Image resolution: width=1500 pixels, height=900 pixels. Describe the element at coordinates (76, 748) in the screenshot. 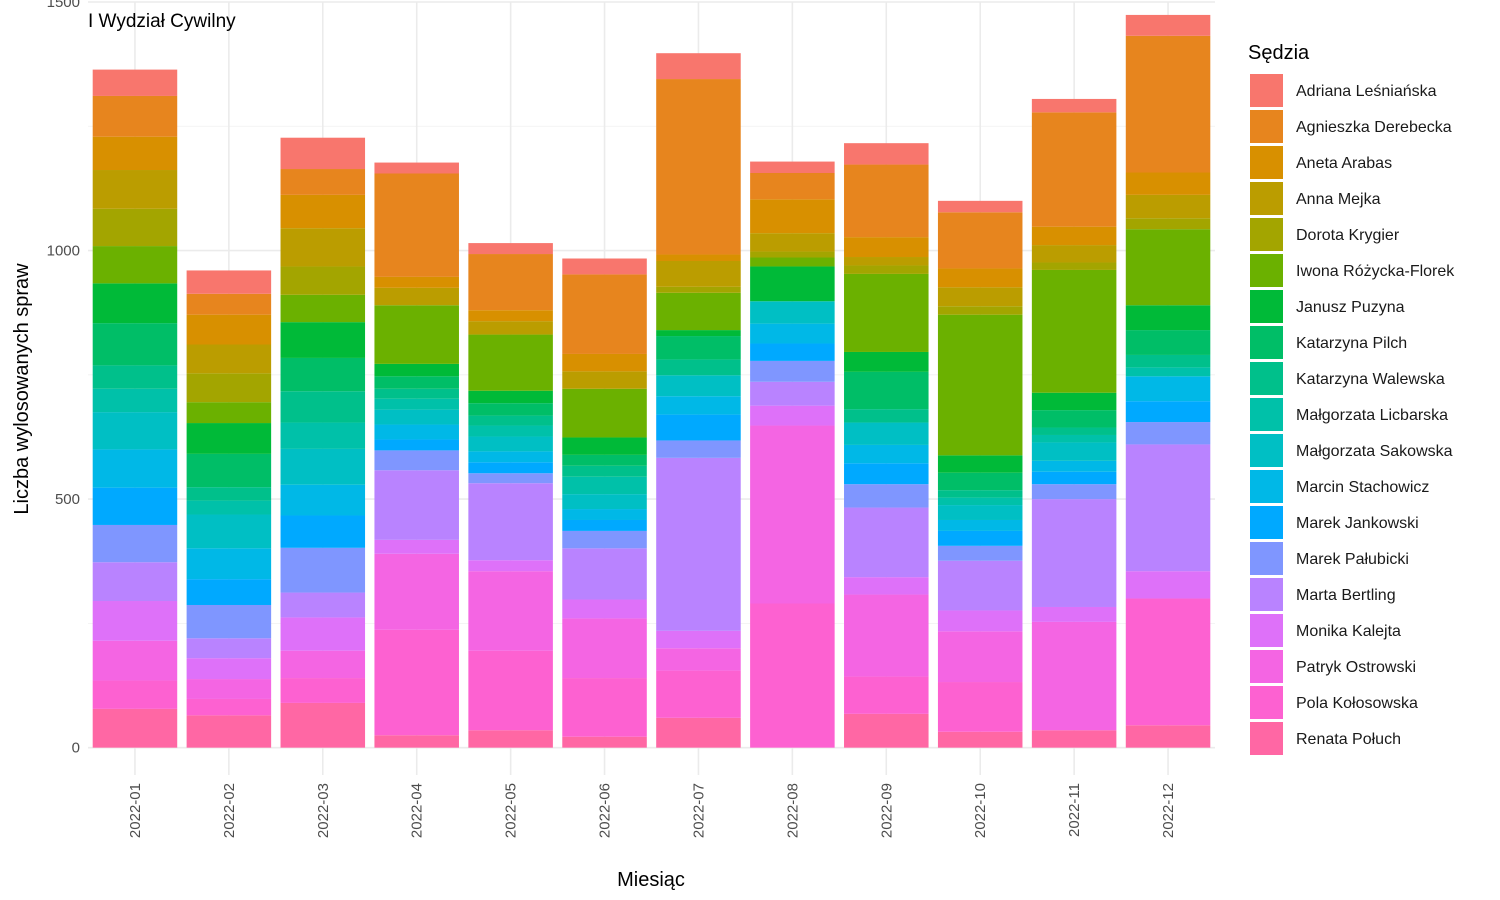

I see `y-tick-label: 0` at that location.